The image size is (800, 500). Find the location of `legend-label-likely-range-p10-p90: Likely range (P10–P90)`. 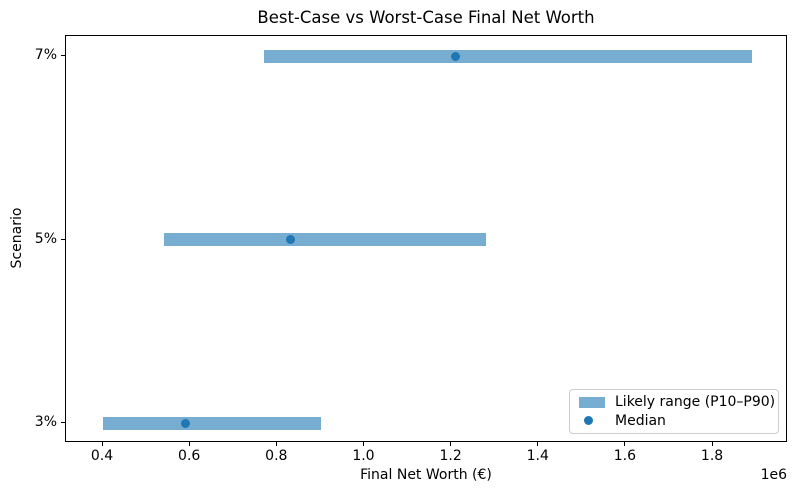

legend-label-likely-range-p10-p90: Likely range (P10–P90) is located at coordinates (695, 402).